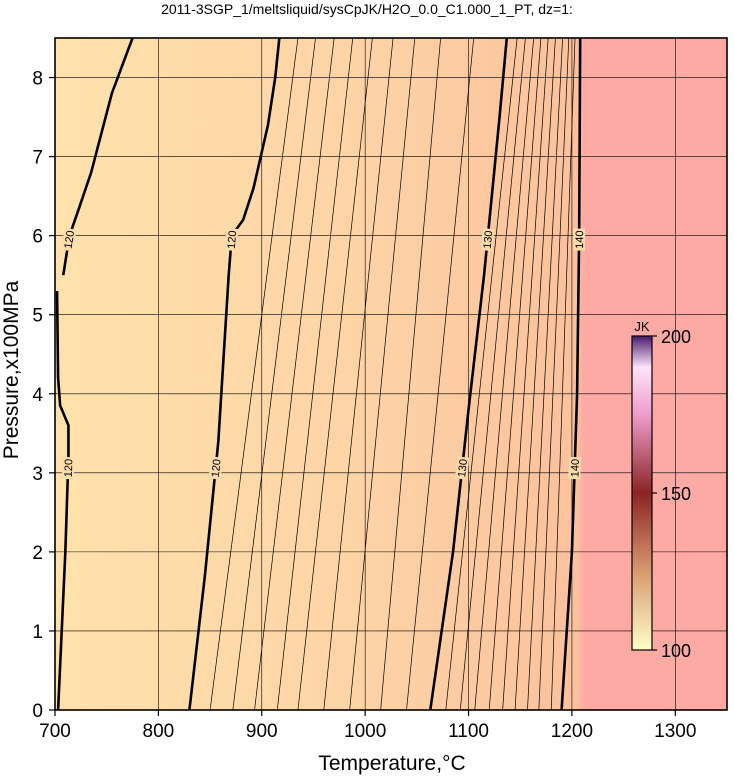 The image size is (734, 781). I want to click on y-tick-label: 5, so click(37, 316).